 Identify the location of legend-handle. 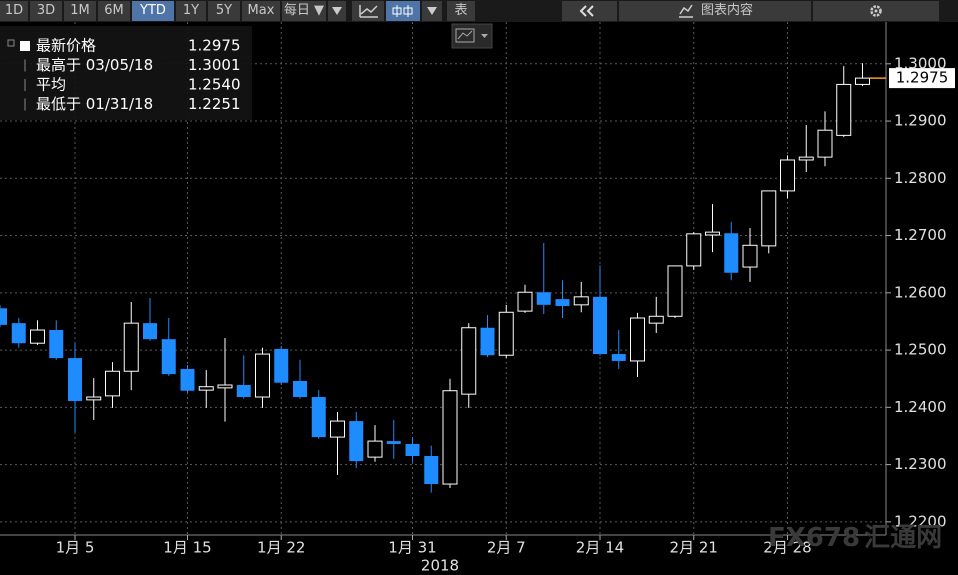
(11, 43).